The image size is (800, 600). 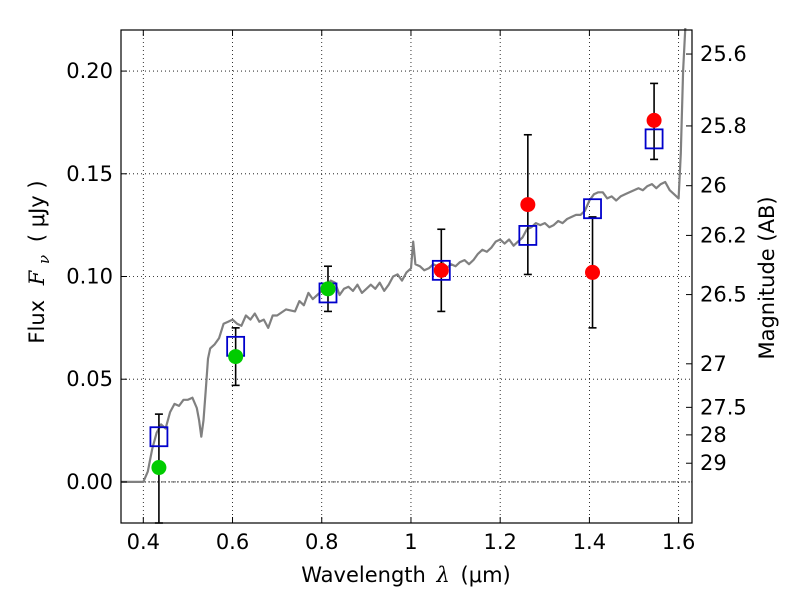 What do you see at coordinates (89, 71) in the screenshot?
I see `y-tick-label: 0.20` at bounding box center [89, 71].